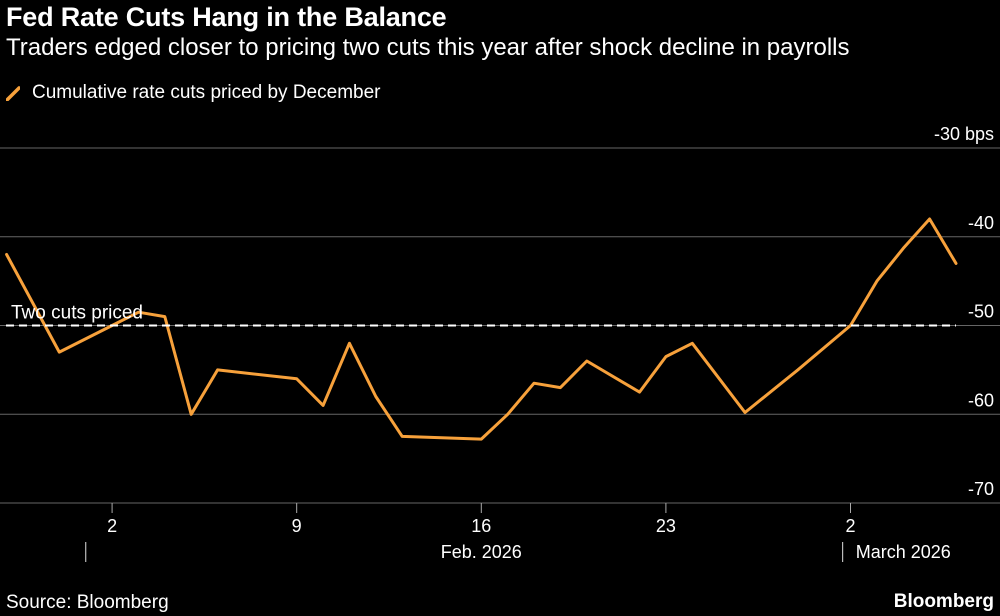 The image size is (1000, 616). Describe the element at coordinates (481, 552) in the screenshot. I see `month-label: Feb. 2026` at that location.